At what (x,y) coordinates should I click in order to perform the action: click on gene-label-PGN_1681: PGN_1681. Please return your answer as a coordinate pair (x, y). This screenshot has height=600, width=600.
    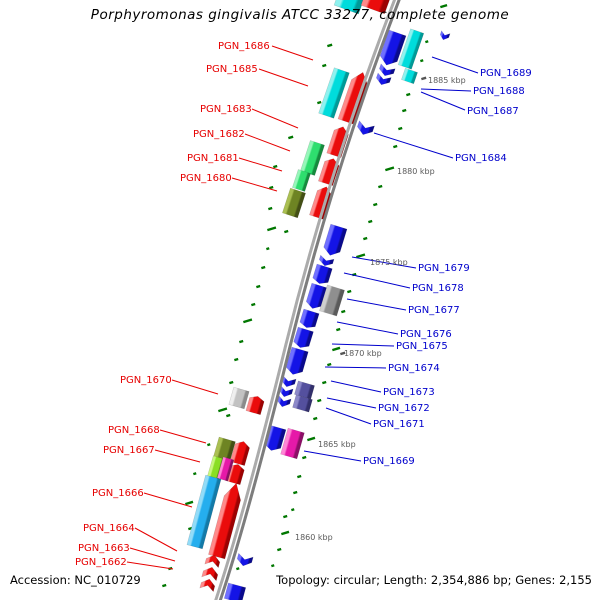
    Looking at the image, I should click on (213, 158).